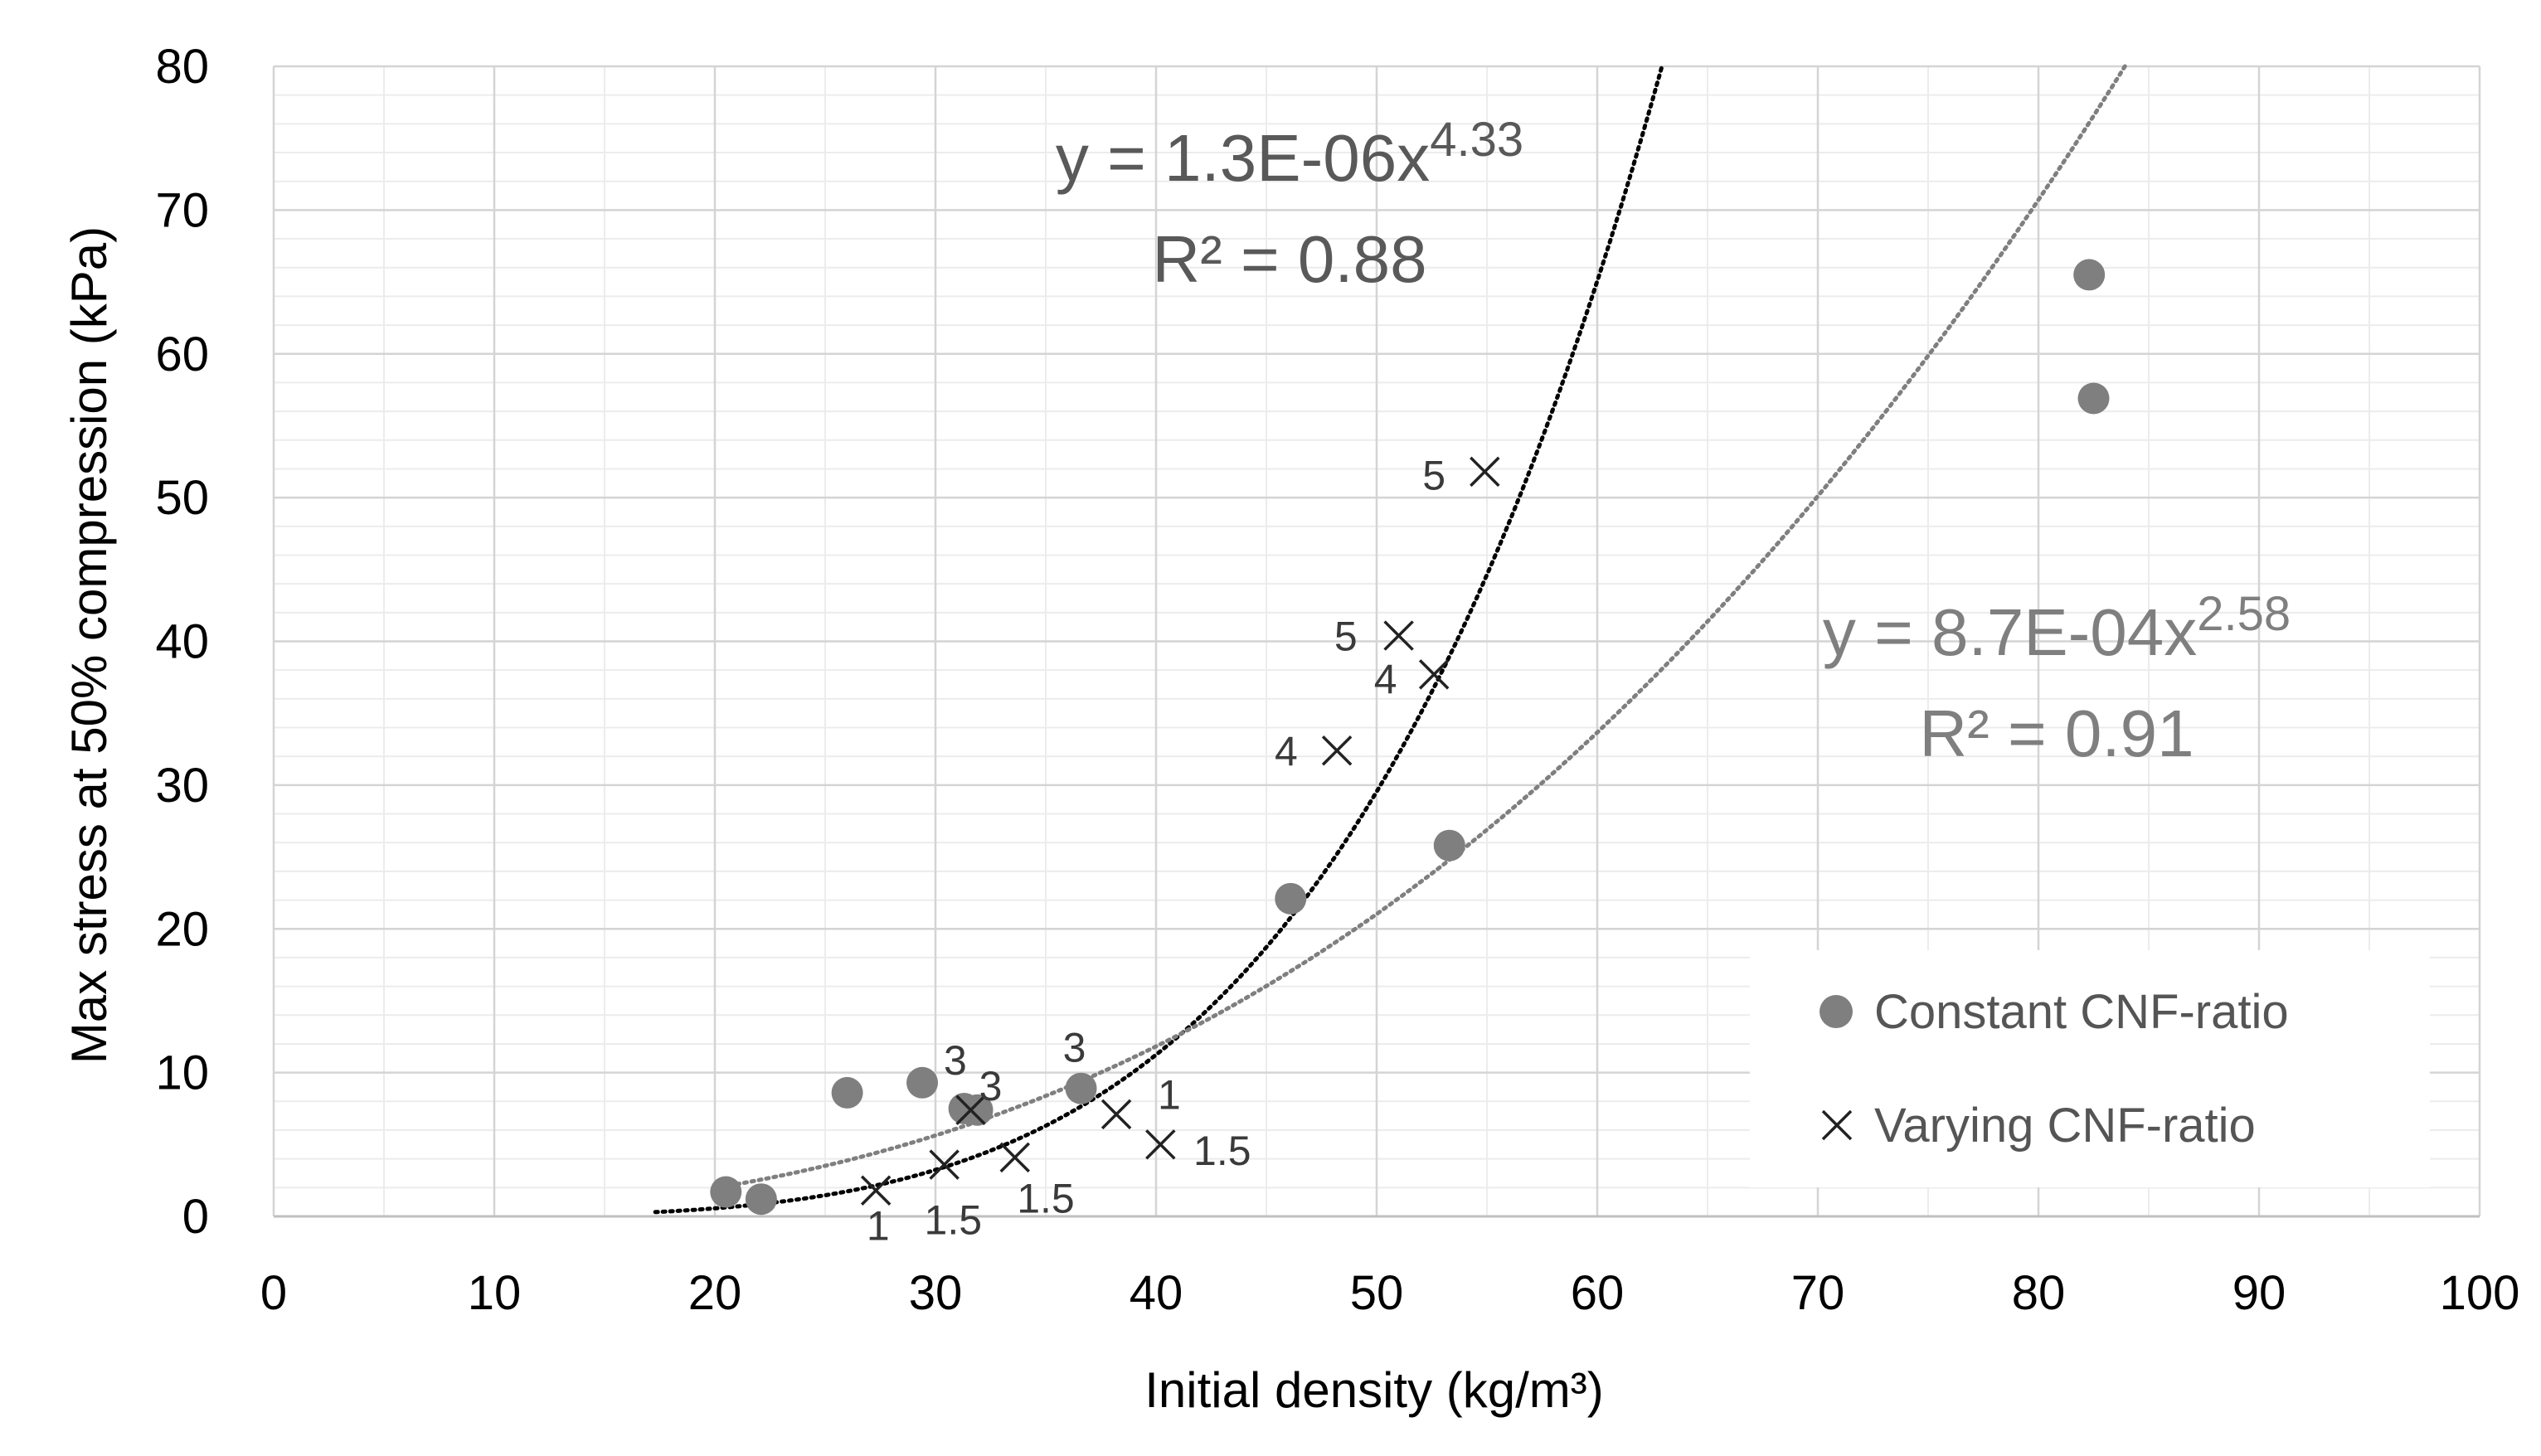  I want to click on y-tick-label: 50, so click(182, 498).